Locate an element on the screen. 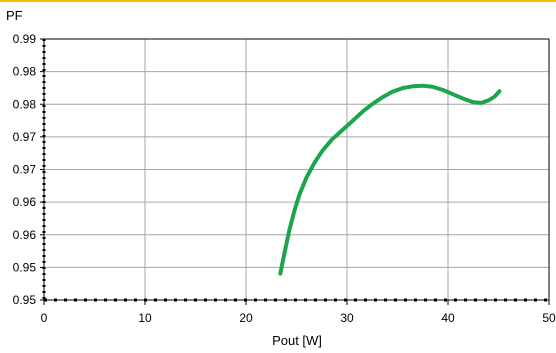 Image resolution: width=556 pixels, height=353 pixels. y-axis-title: PF is located at coordinates (14, 15).